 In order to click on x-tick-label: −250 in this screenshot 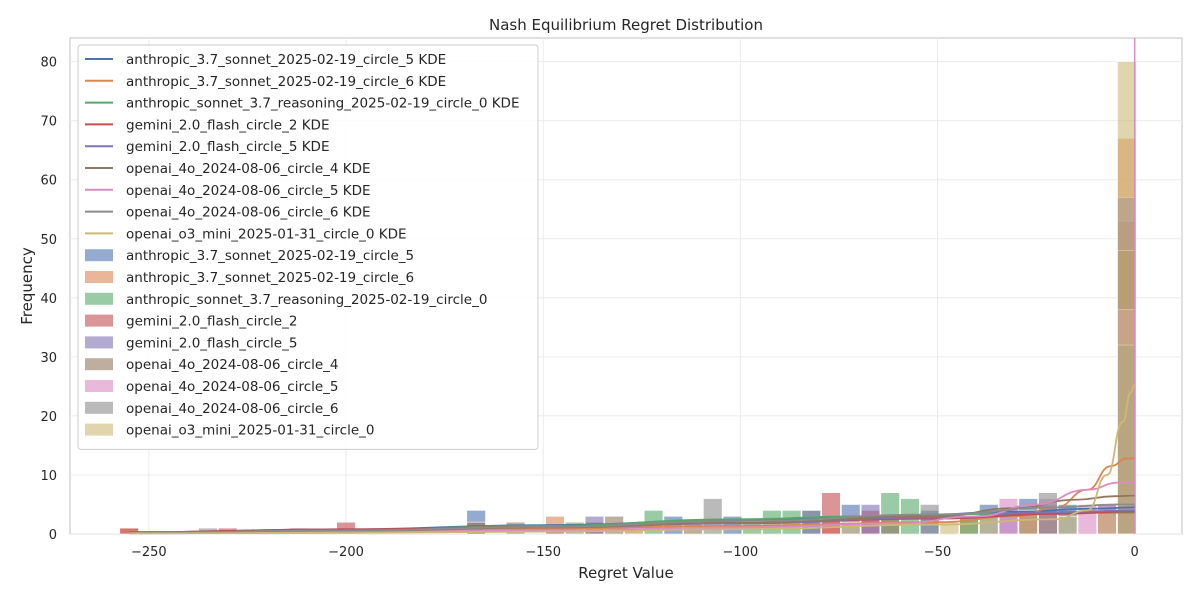, I will do `click(149, 552)`.